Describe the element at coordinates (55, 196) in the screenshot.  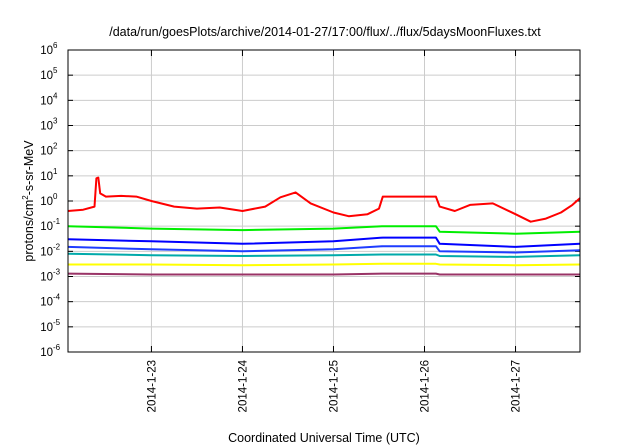
I see `y-tick-exponent: 0` at that location.